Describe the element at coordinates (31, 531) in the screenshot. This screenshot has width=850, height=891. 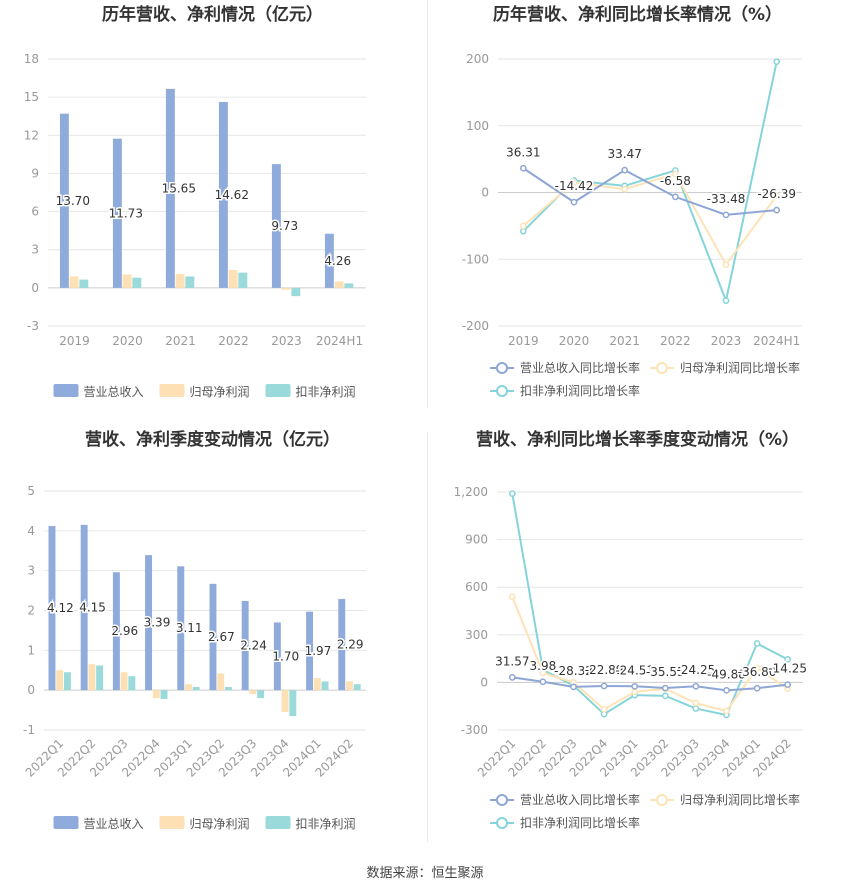
I see `y-tick-label: 4` at that location.